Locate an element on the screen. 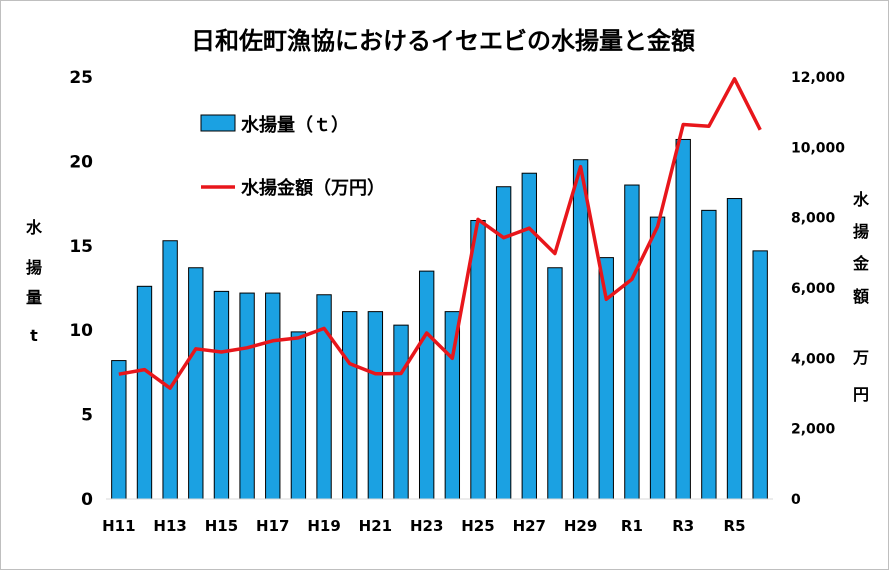 This screenshot has height=570, width=889. y-left-tick-label: 25 is located at coordinates (81, 78).